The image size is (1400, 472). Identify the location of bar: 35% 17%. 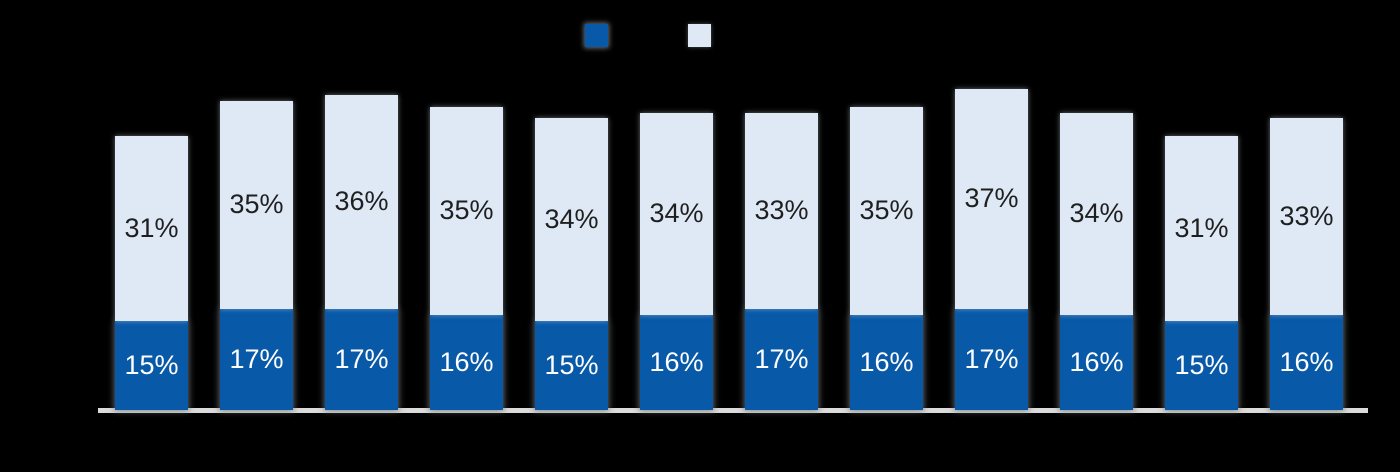
(256, 255).